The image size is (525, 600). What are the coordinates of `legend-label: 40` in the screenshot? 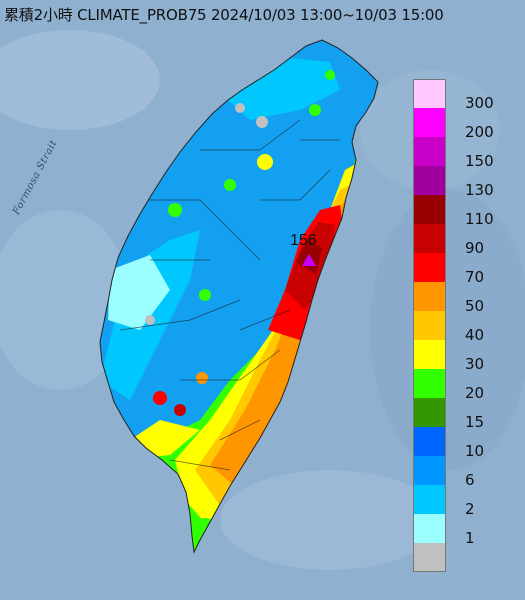 It's located at (475, 335).